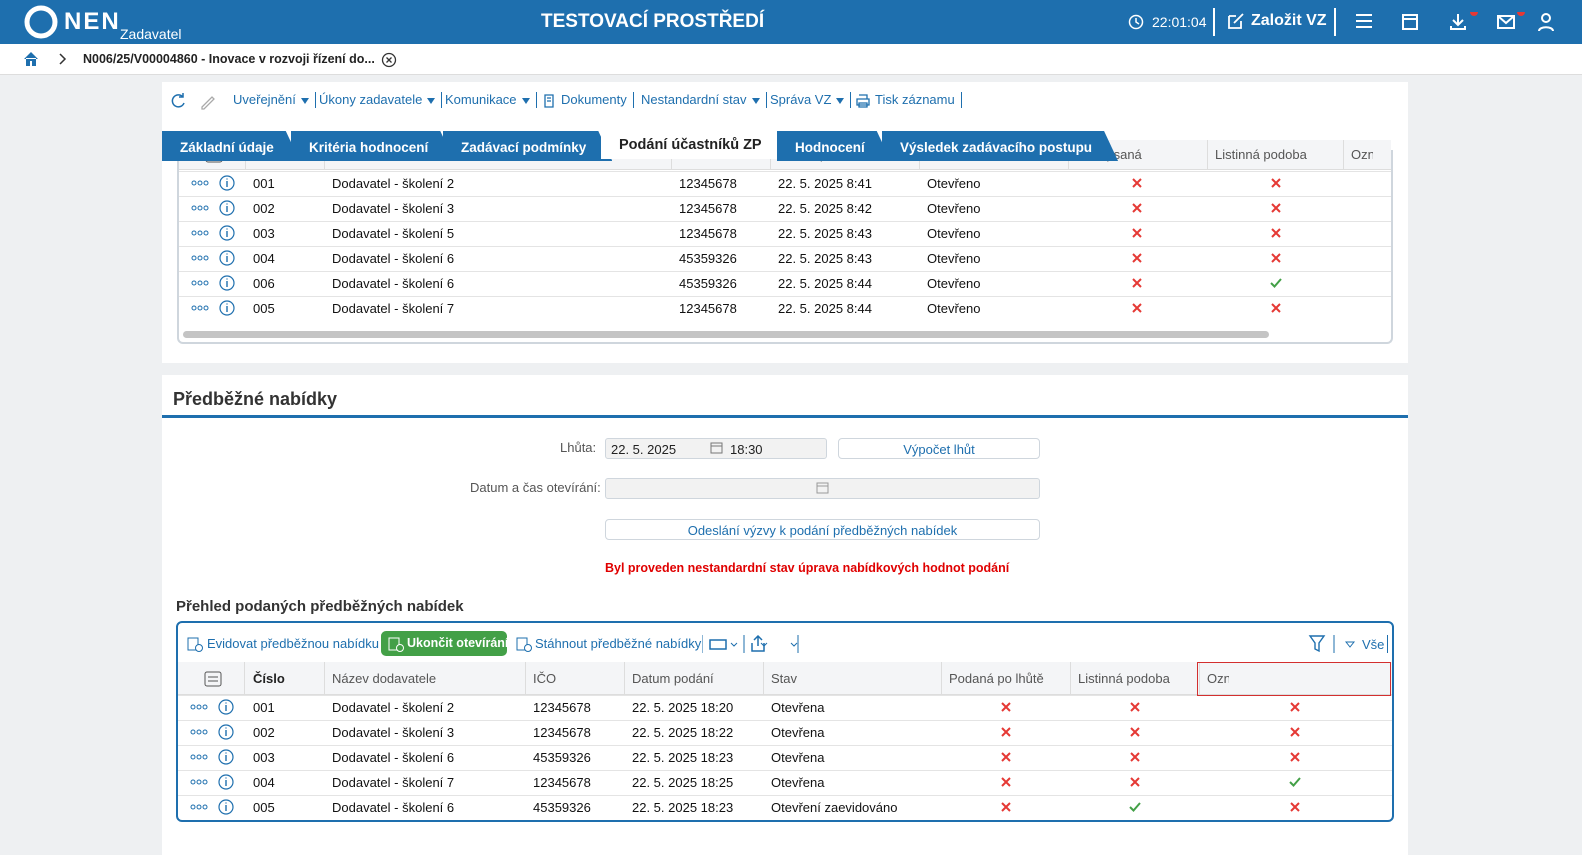  Describe the element at coordinates (31, 59) in the screenshot. I see `home-icon` at that location.